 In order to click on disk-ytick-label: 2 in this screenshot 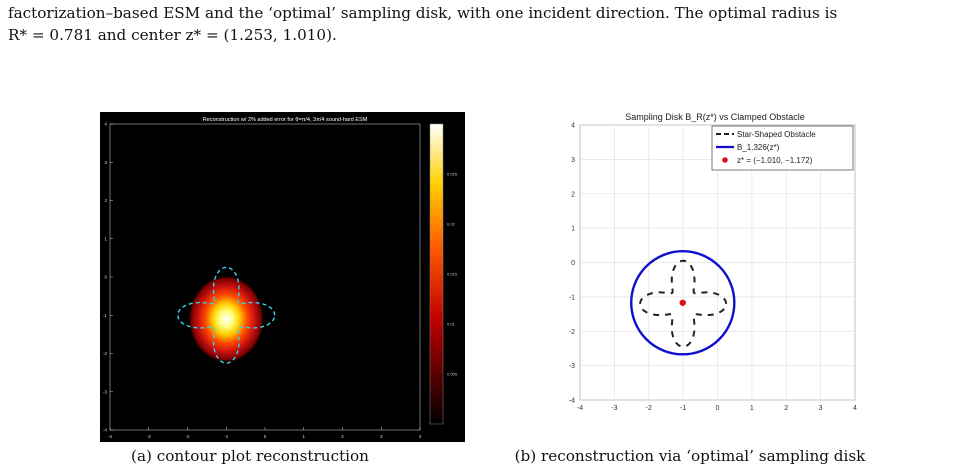, I will do `click(573, 194)`.